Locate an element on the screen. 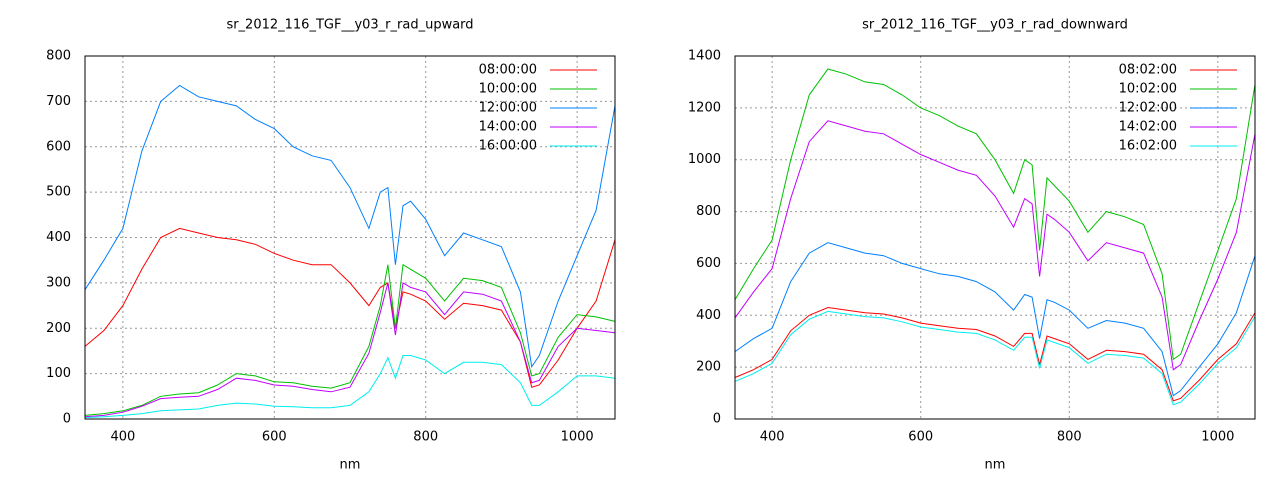 Image resolution: width=1280 pixels, height=480 pixels. y-tick-label: 500 is located at coordinates (58, 192).